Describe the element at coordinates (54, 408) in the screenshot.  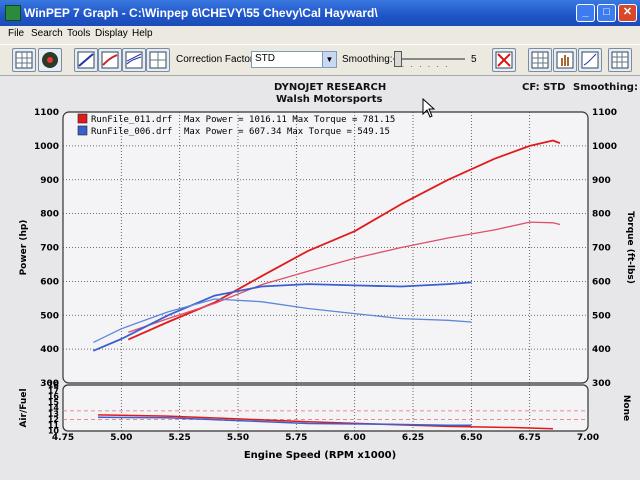
I see `afr-tick-label: 14` at that location.